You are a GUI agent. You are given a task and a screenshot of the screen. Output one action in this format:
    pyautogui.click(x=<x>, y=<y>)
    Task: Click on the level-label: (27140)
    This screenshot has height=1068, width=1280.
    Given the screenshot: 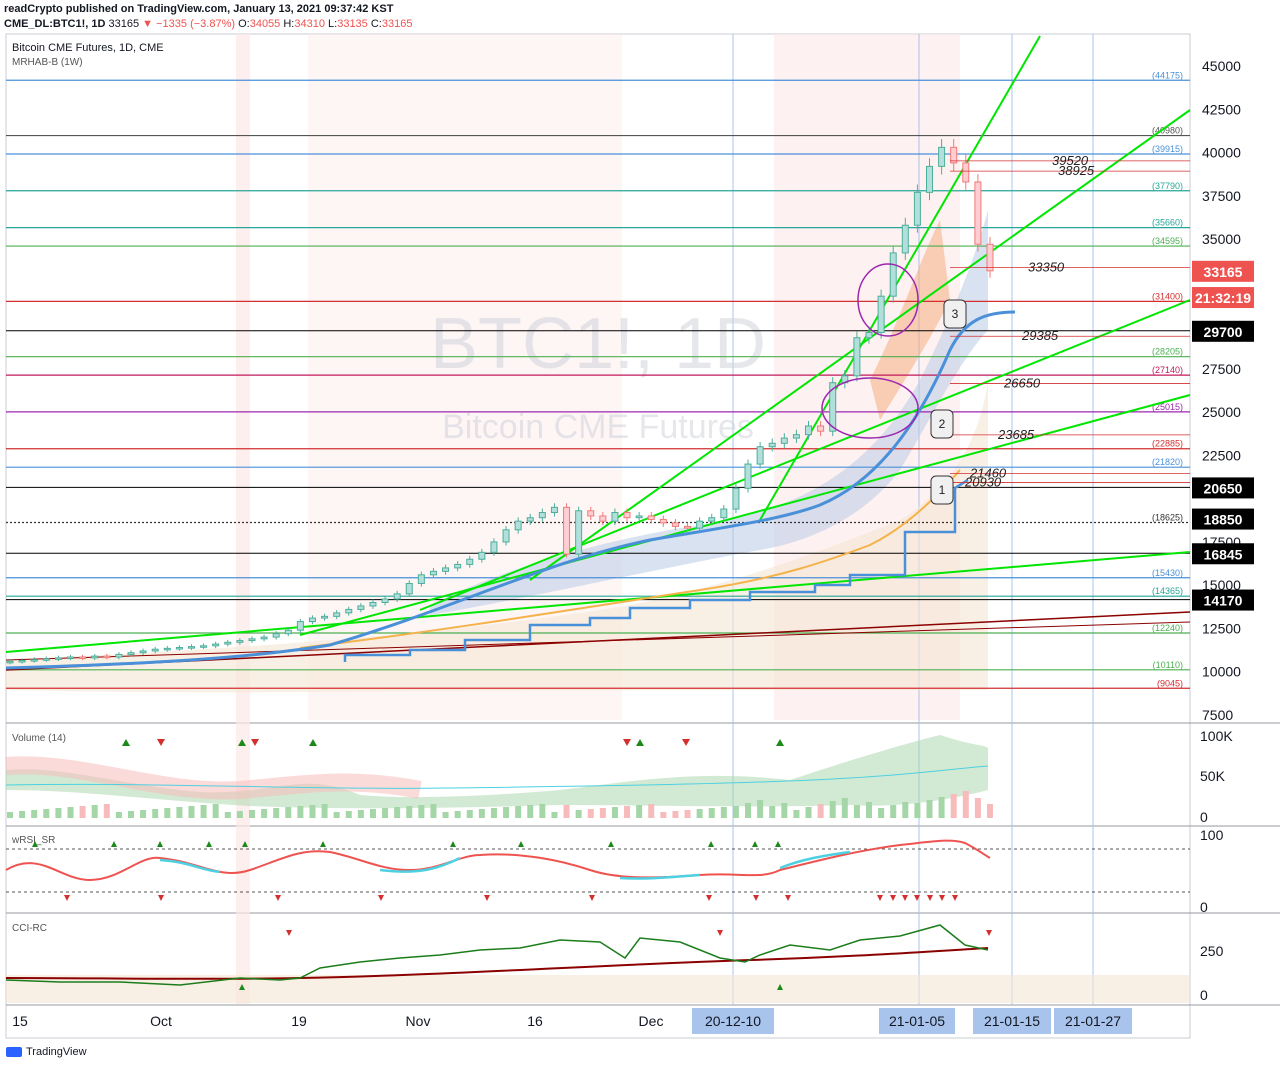 What is the action you would take?
    pyautogui.click(x=1167, y=370)
    